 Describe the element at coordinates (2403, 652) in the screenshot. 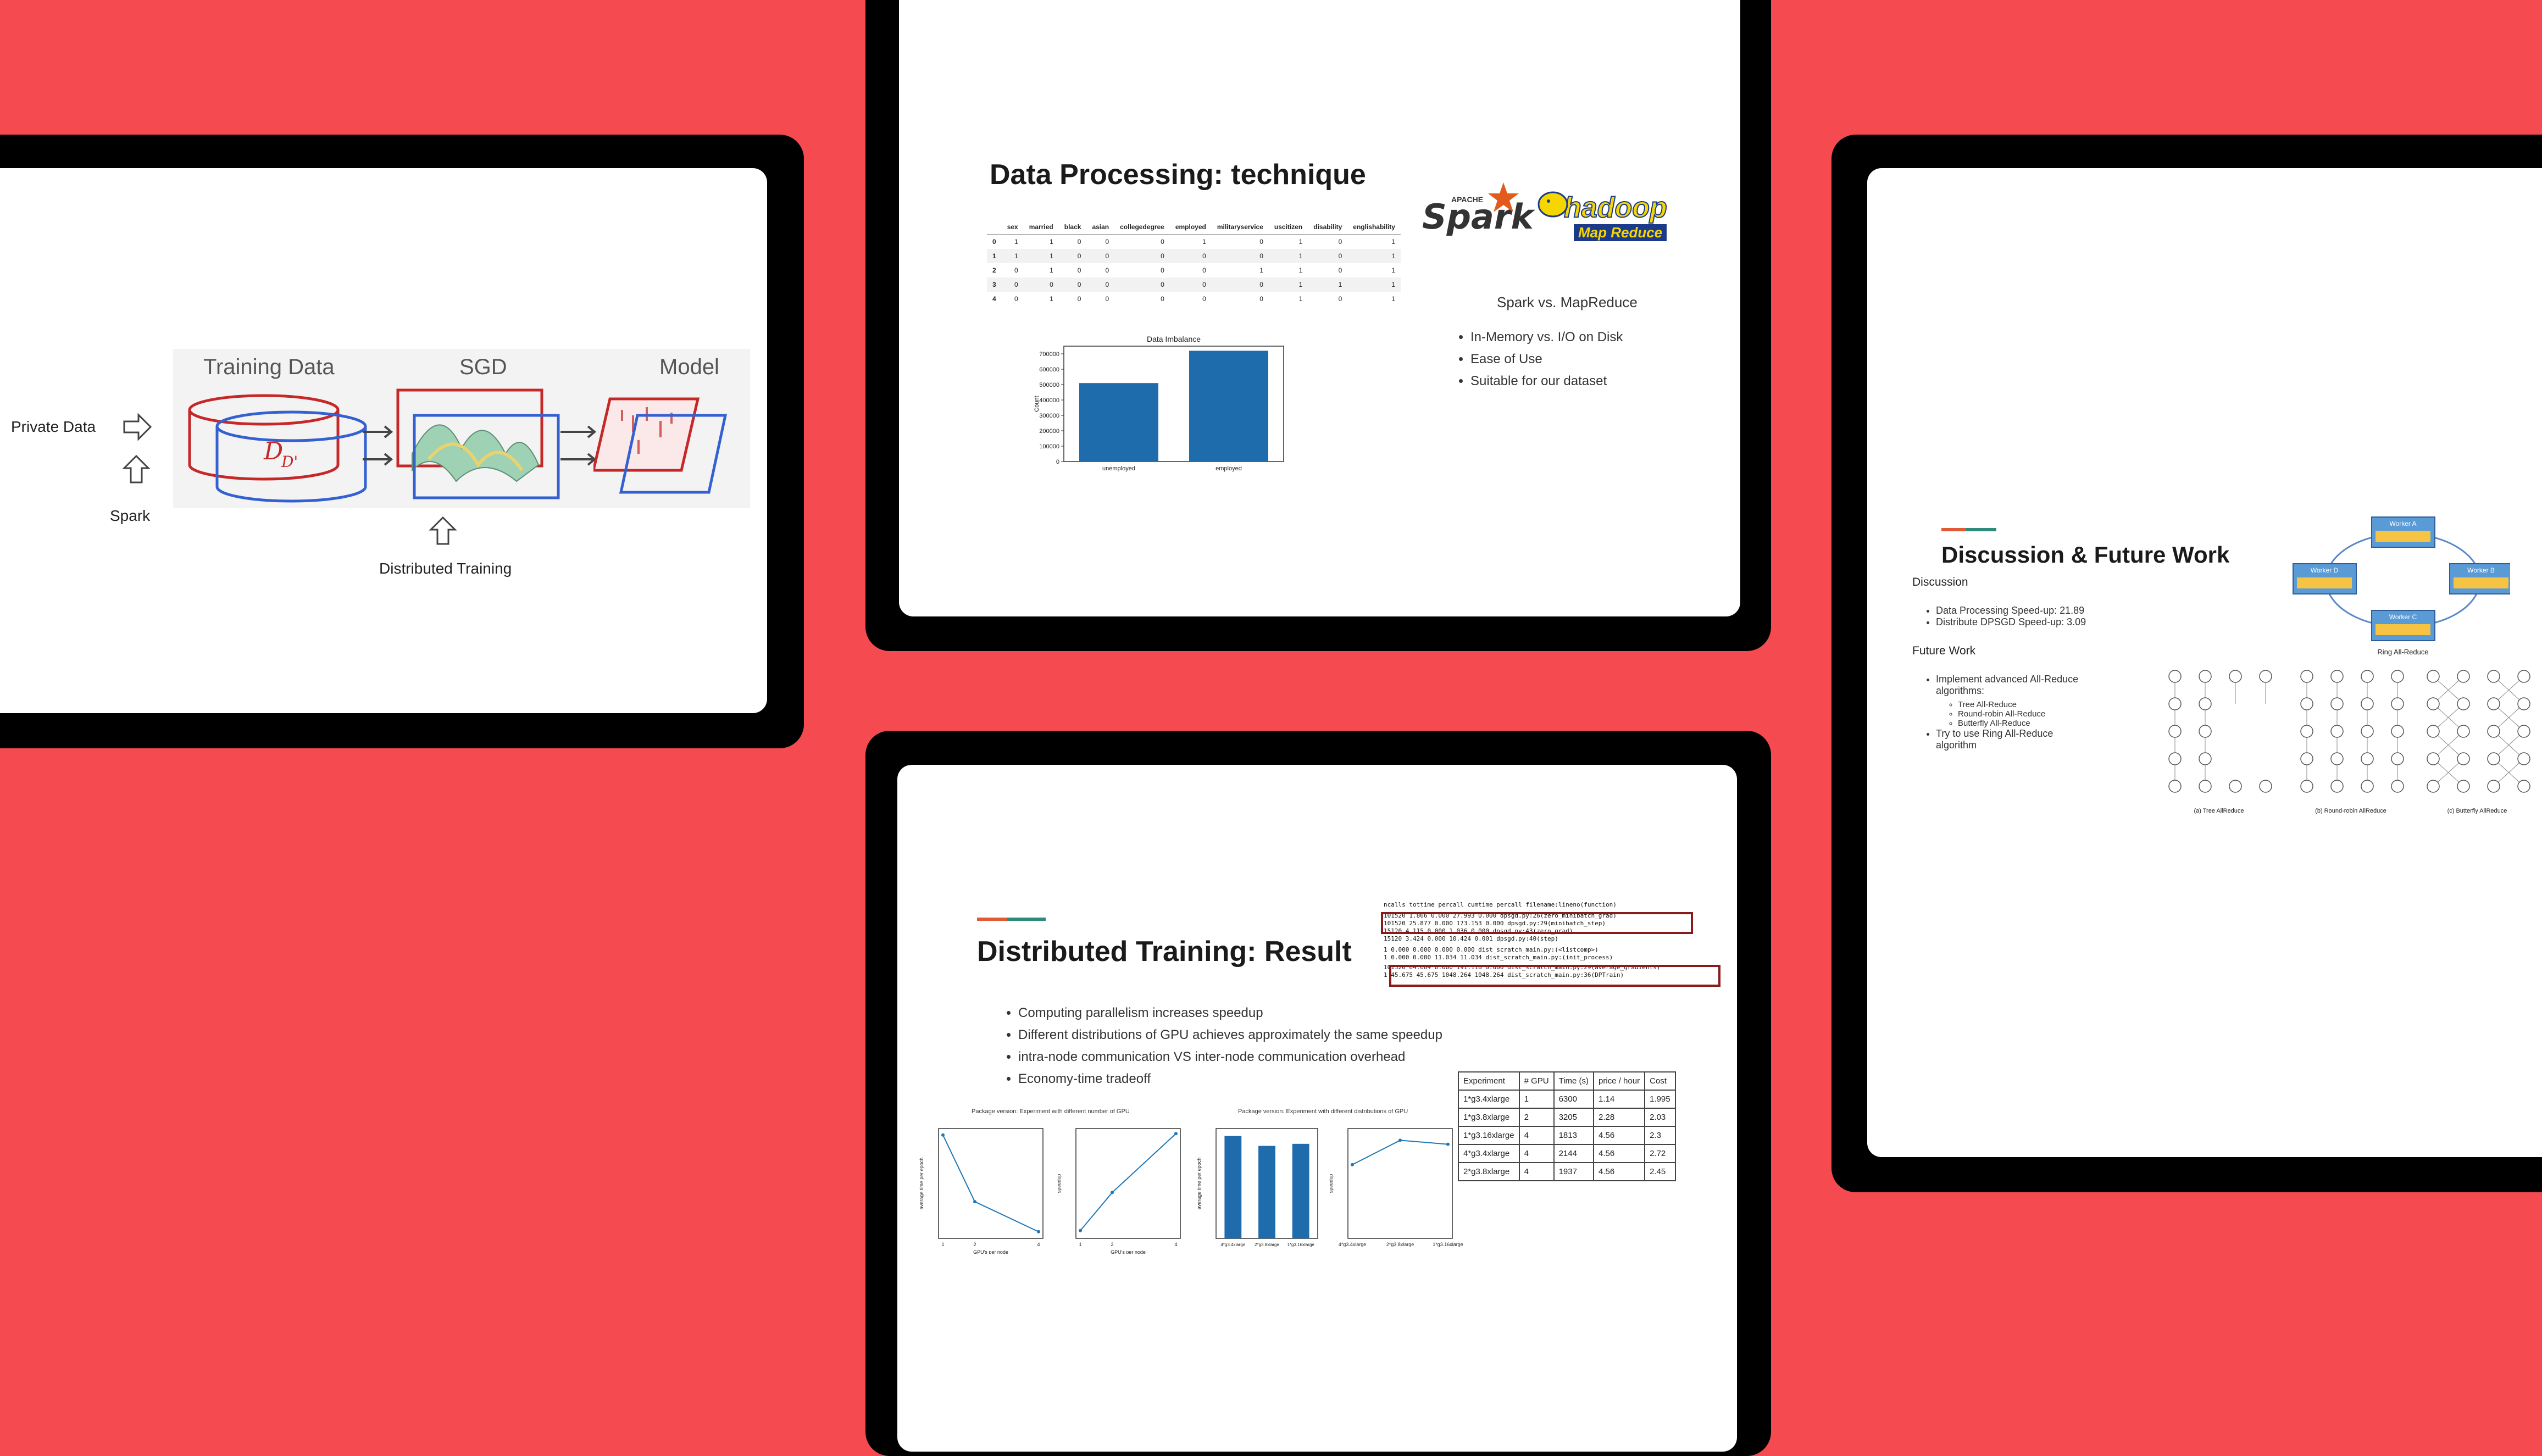

I see `ring-caption: Ring All-Reduce` at that location.